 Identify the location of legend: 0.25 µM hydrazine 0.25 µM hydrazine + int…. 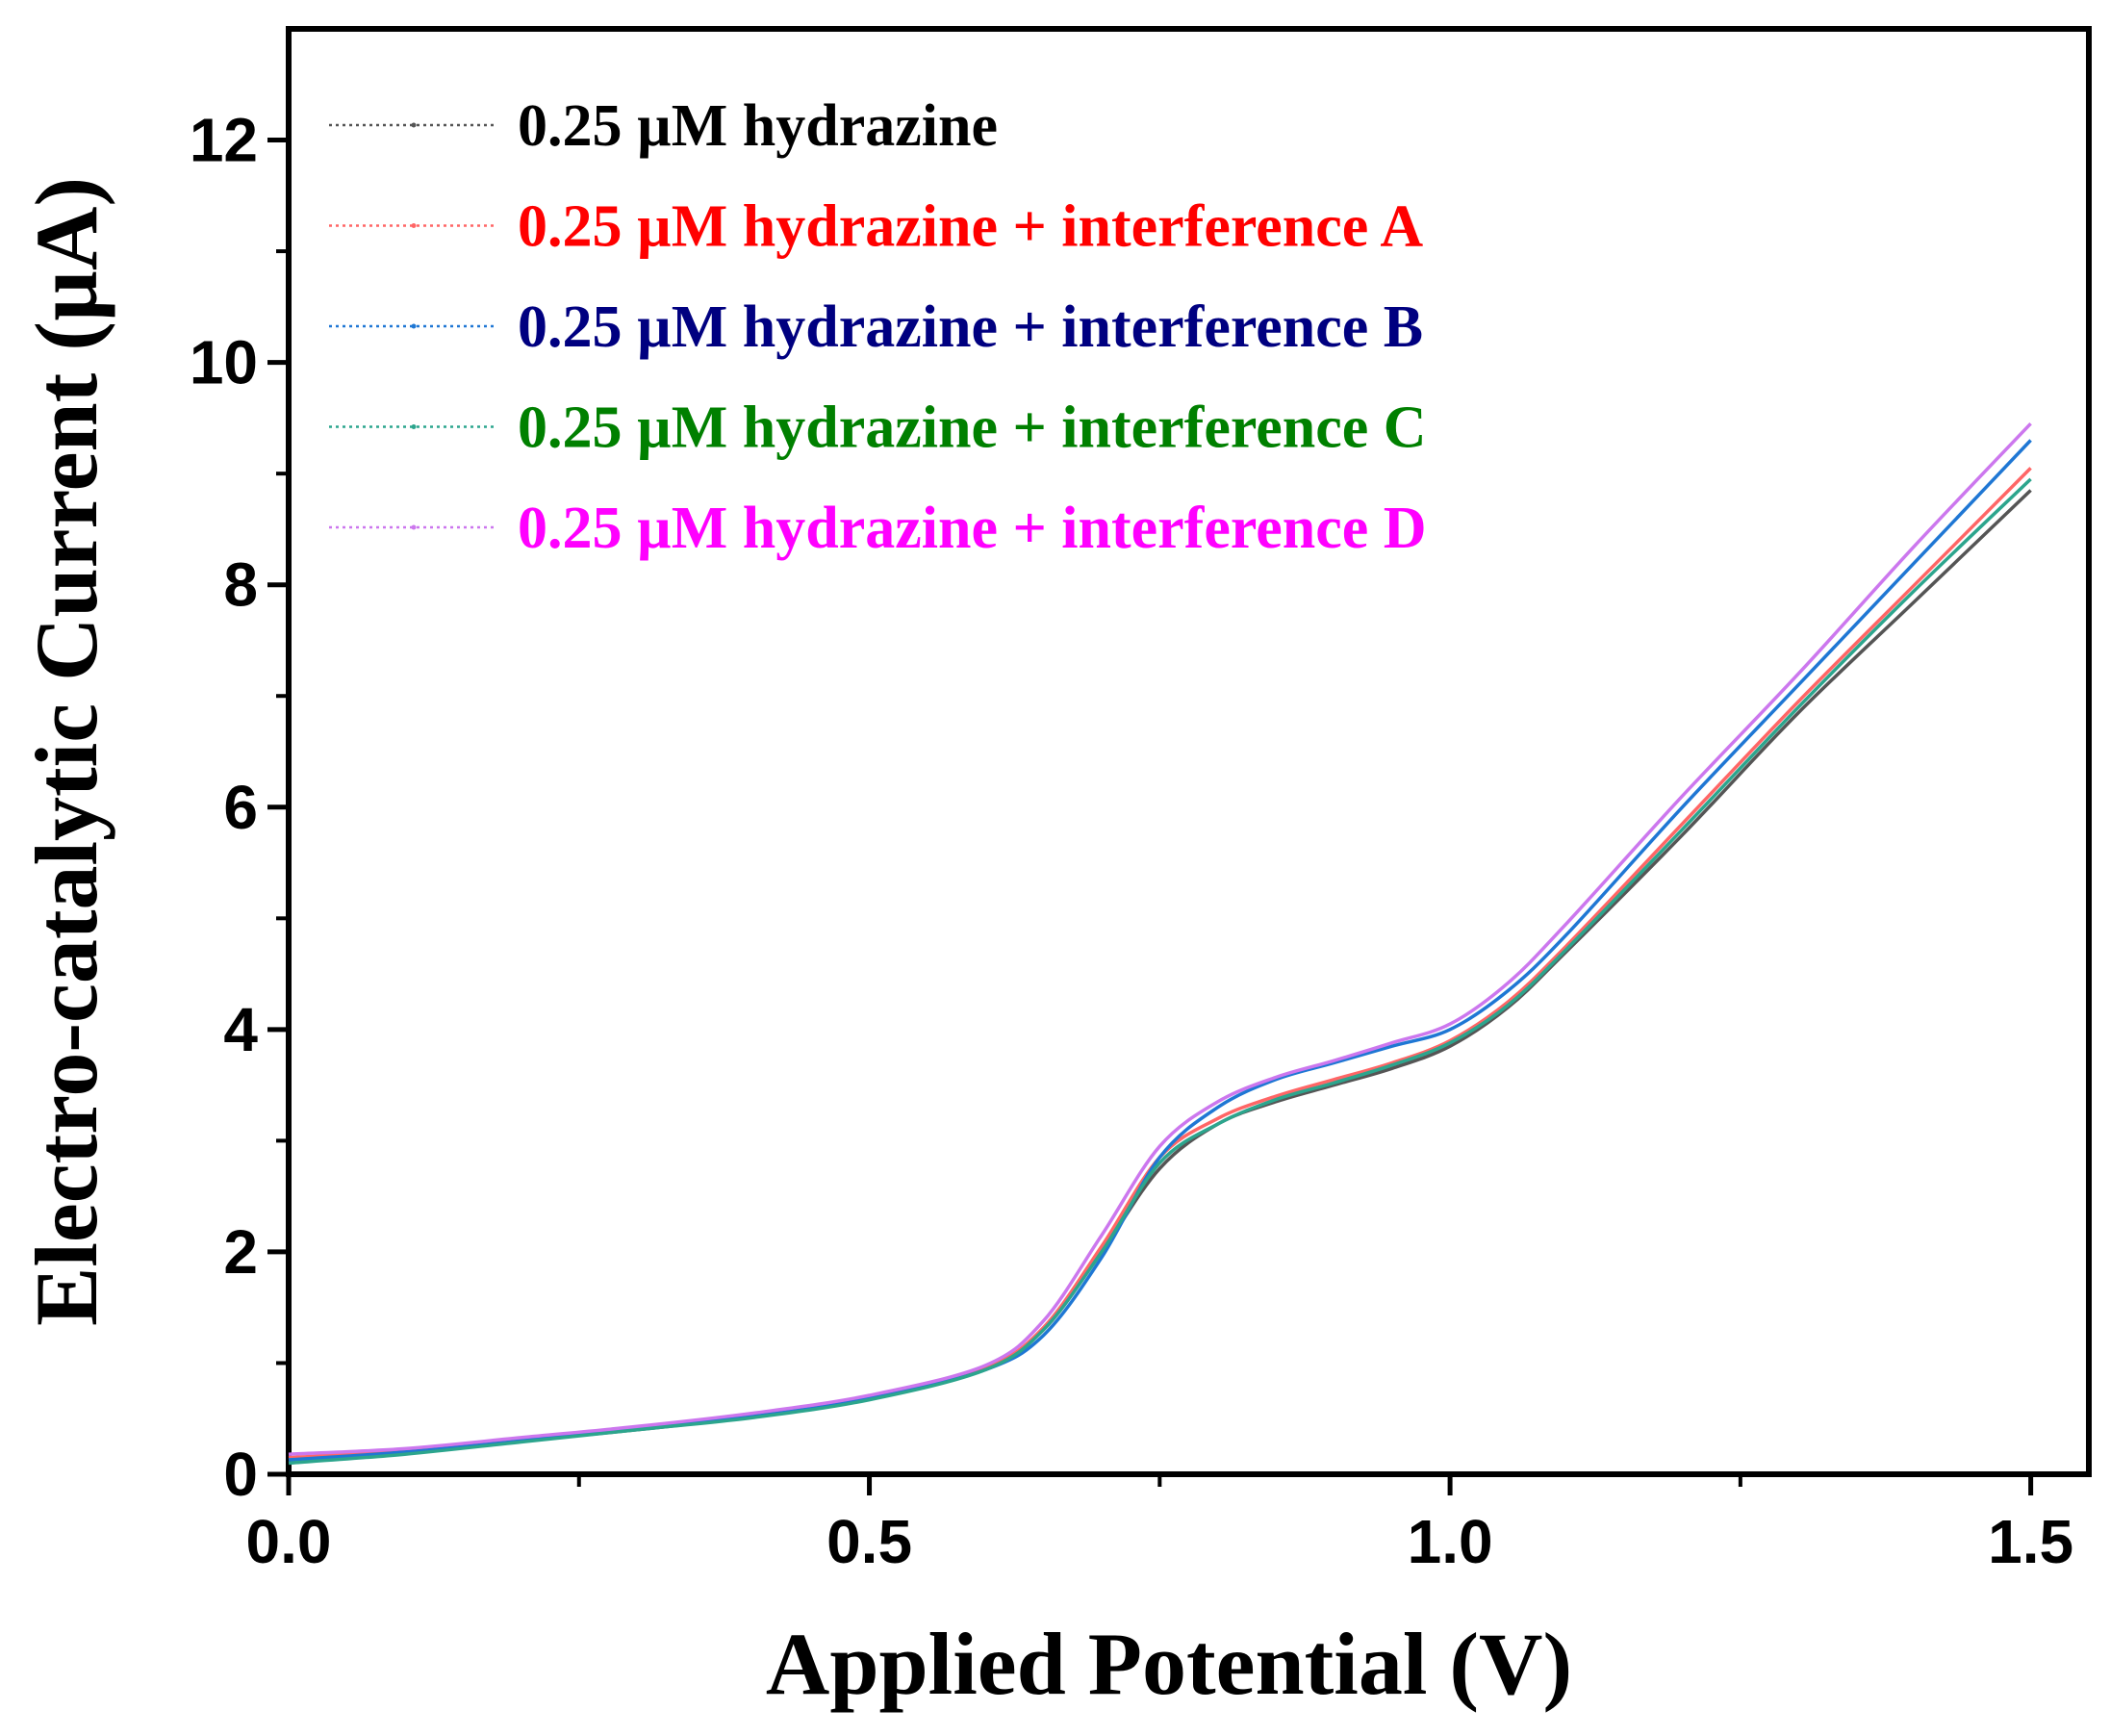
(878, 327).